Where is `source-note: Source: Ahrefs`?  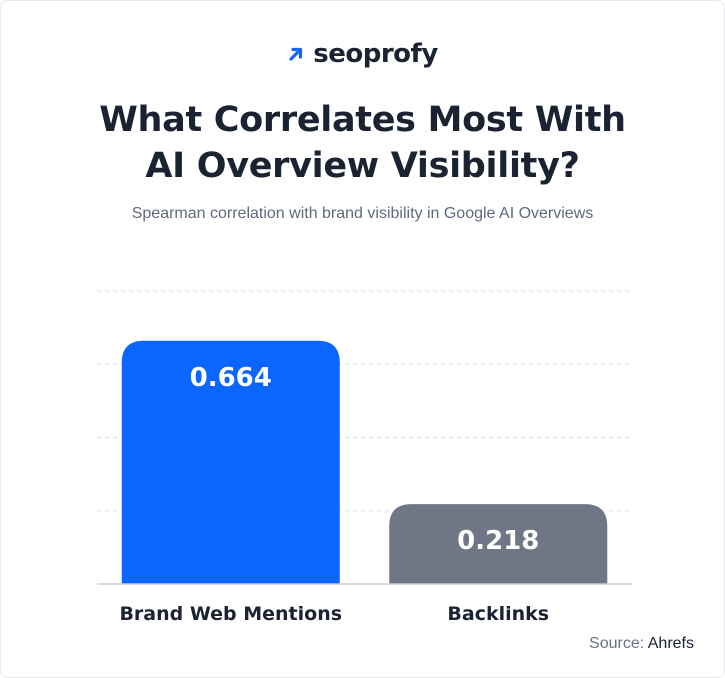
source-note: Source: Ahrefs is located at coordinates (641, 644).